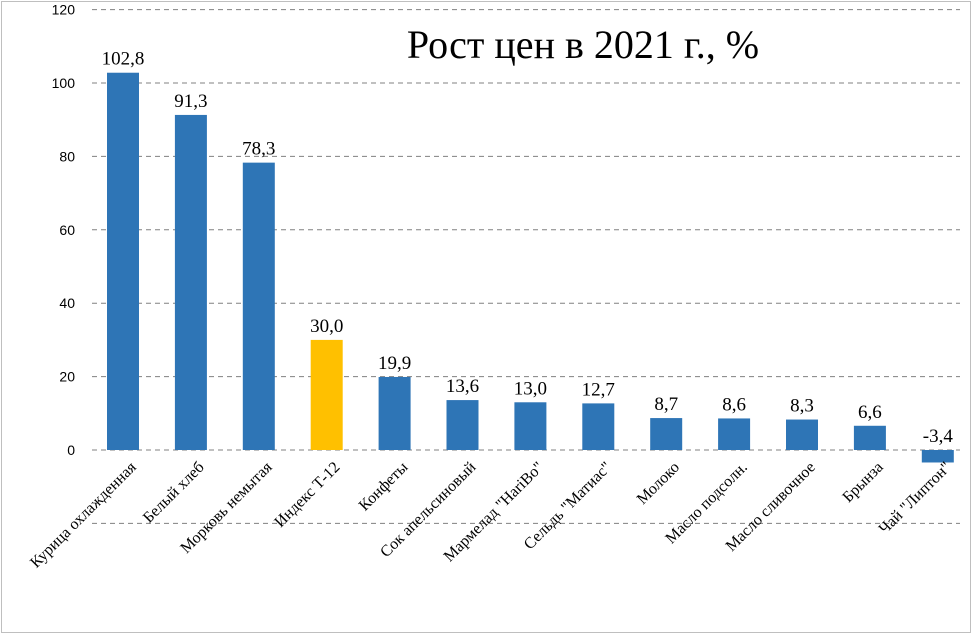 This screenshot has height=636, width=974. What do you see at coordinates (734, 404) in the screenshot?
I see `data-label: 8,6` at bounding box center [734, 404].